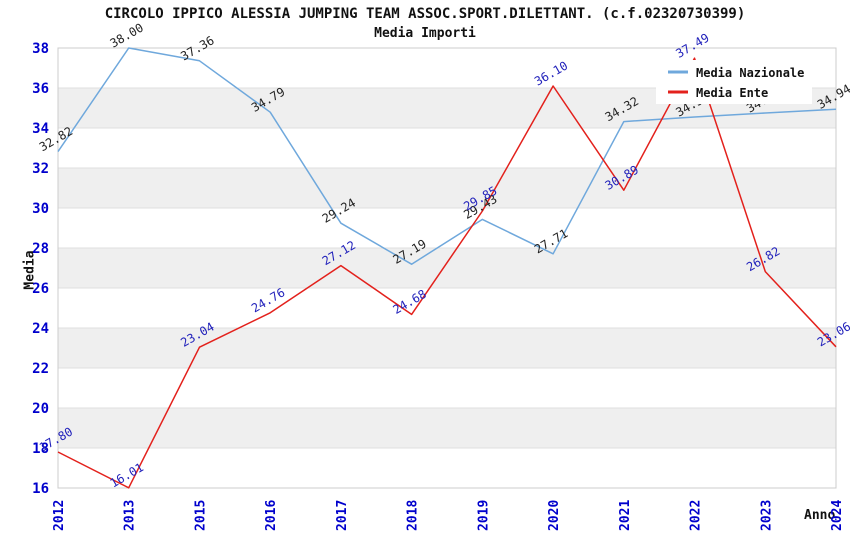 The height and width of the screenshot is (550, 850). Describe the element at coordinates (750, 73) in the screenshot. I see `legend-label-nazionale: Media Nazionale` at that location.